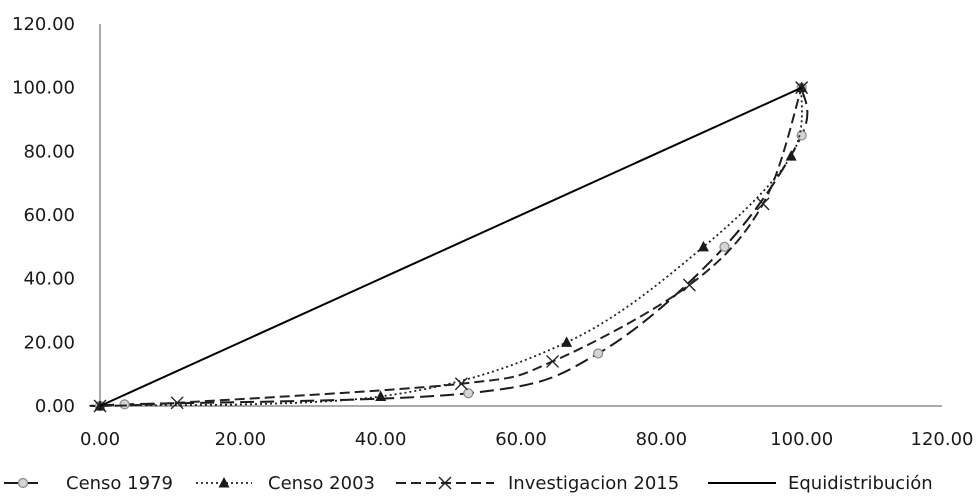 The image size is (979, 502). I want to click on data-point-2-4-stroke-b, so click(689, 285).